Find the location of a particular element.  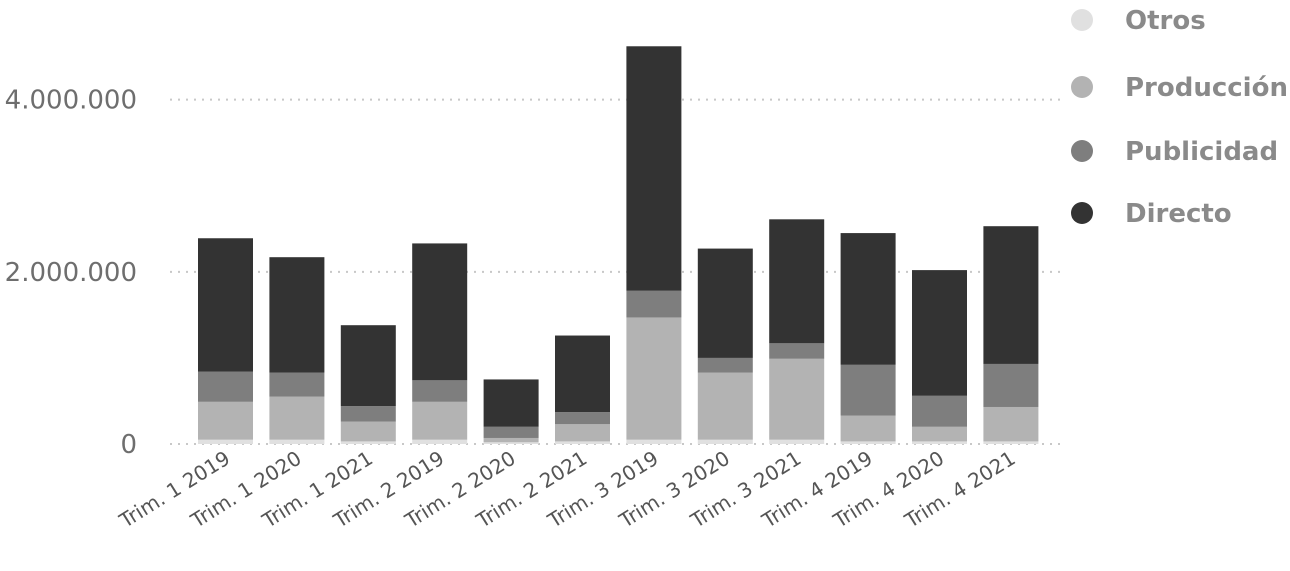

legend-marker-otros is located at coordinates (1082, 20).